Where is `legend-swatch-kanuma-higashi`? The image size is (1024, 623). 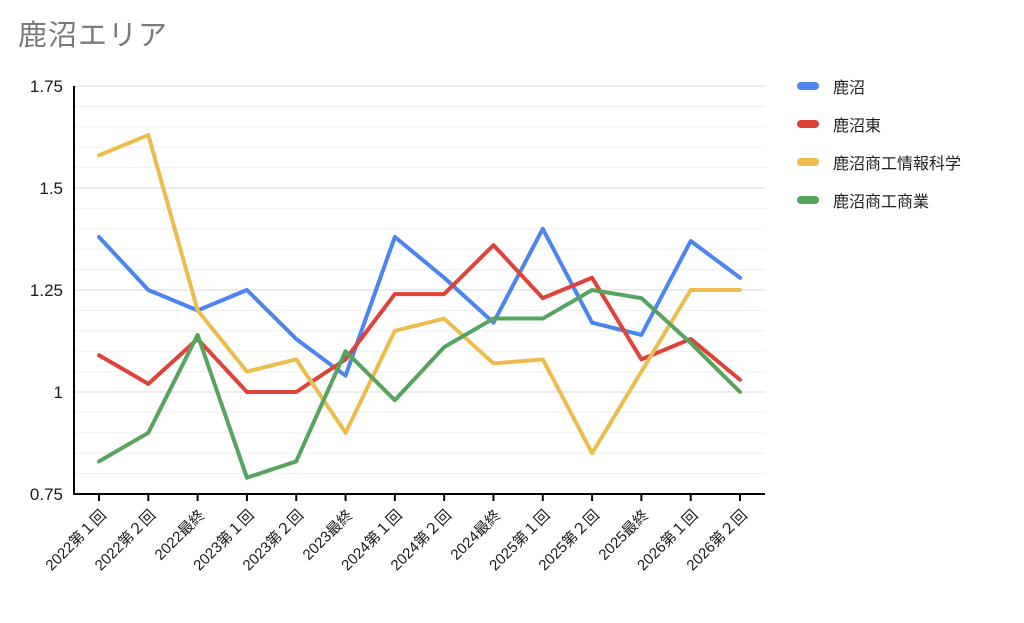
legend-swatch-kanuma-higashi is located at coordinates (808, 124).